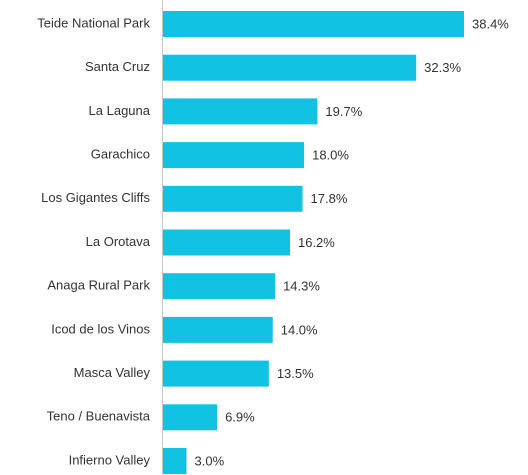 This screenshot has width=528, height=475. Describe the element at coordinates (329, 198) in the screenshot. I see `value-label: 17.8%` at that location.